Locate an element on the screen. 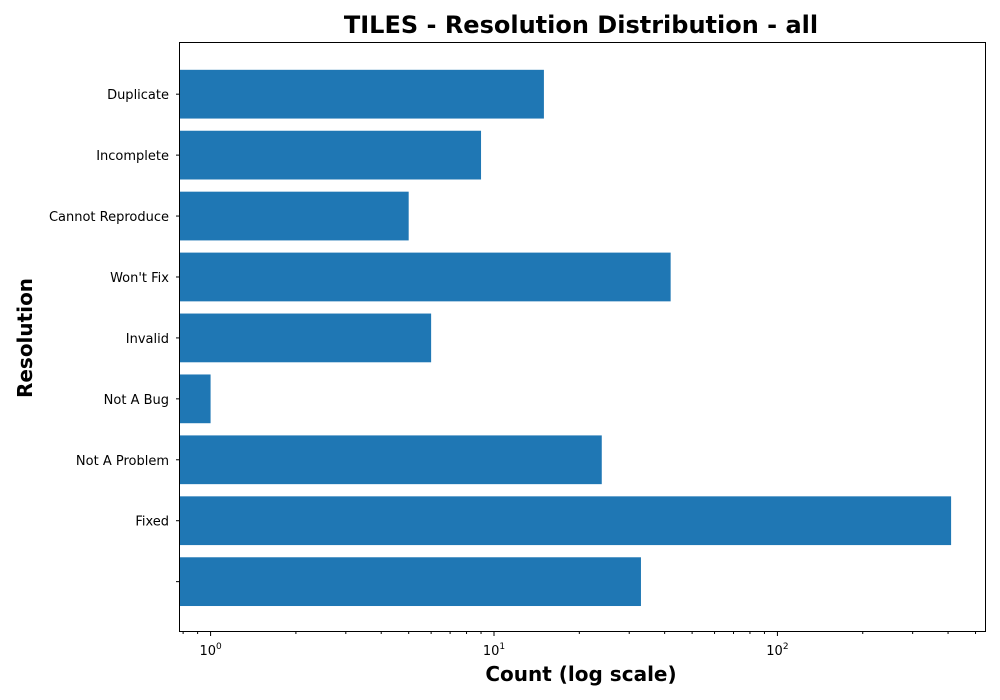  y-tick-label: Invalid is located at coordinates (147, 339).